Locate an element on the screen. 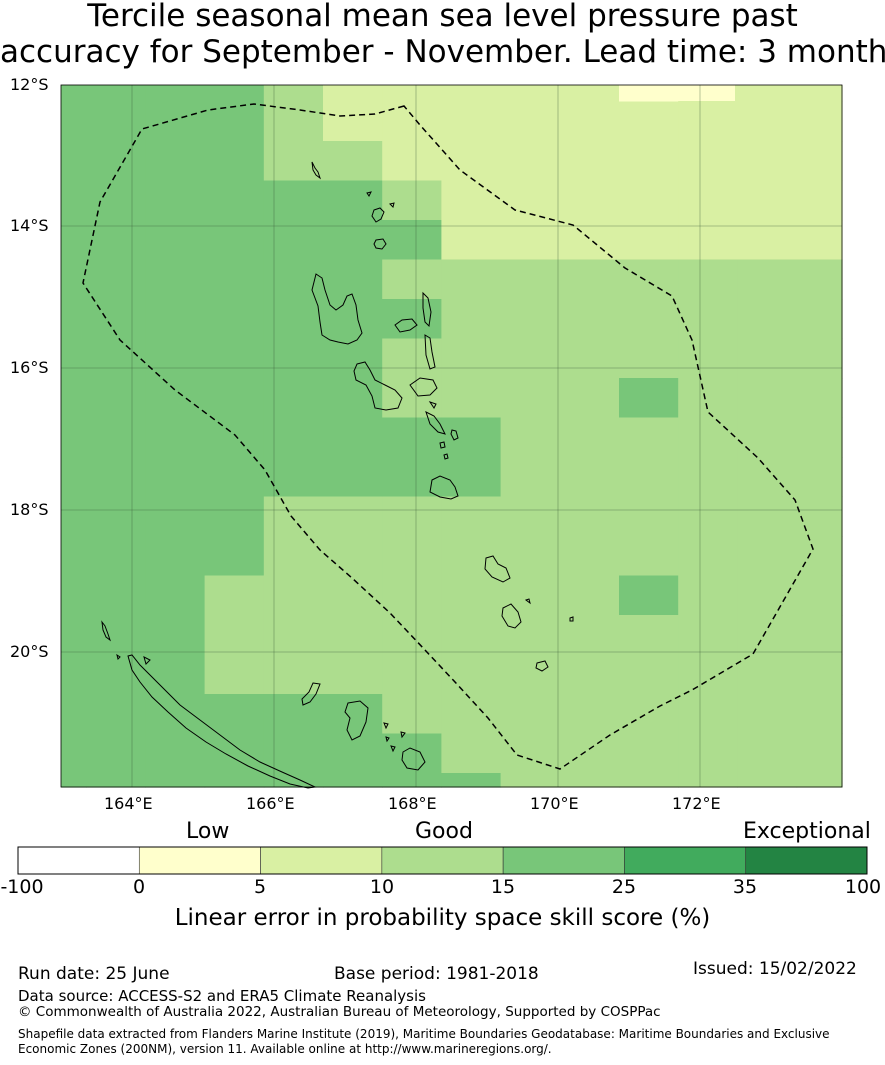 Image resolution: width=885 pixels, height=1065 pixels. colorbar-tick: -100 is located at coordinates (22, 887).